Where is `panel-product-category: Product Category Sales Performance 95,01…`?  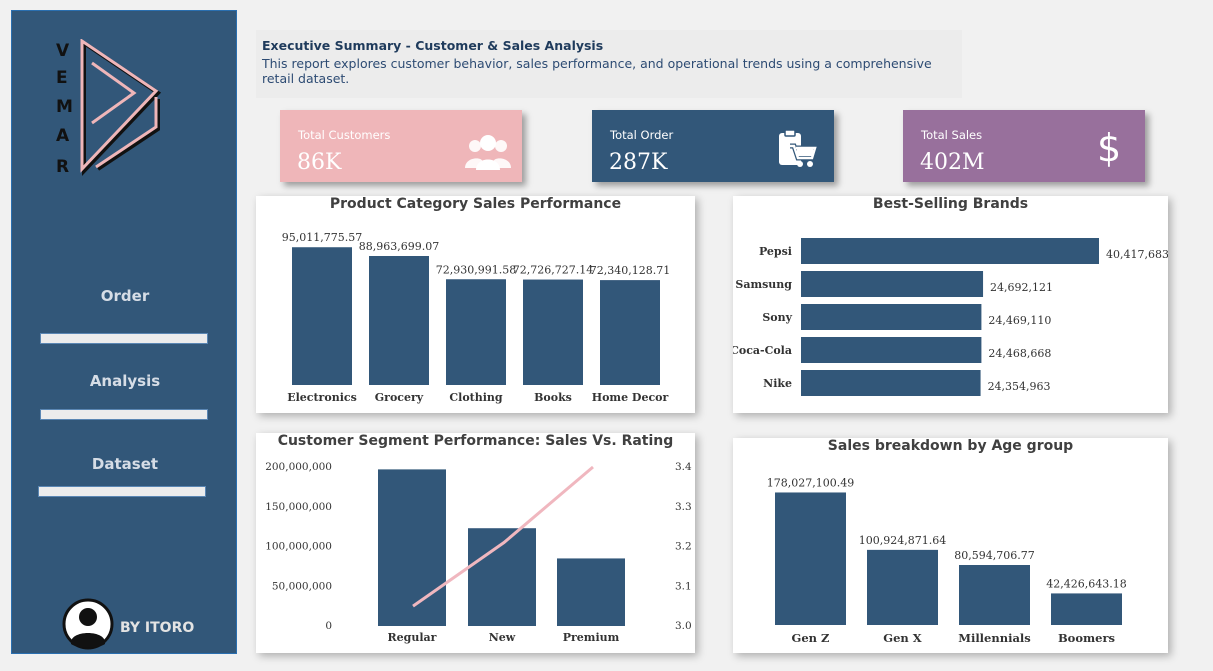 panel-product-category: Product Category Sales Performance 95,01… is located at coordinates (475, 304).